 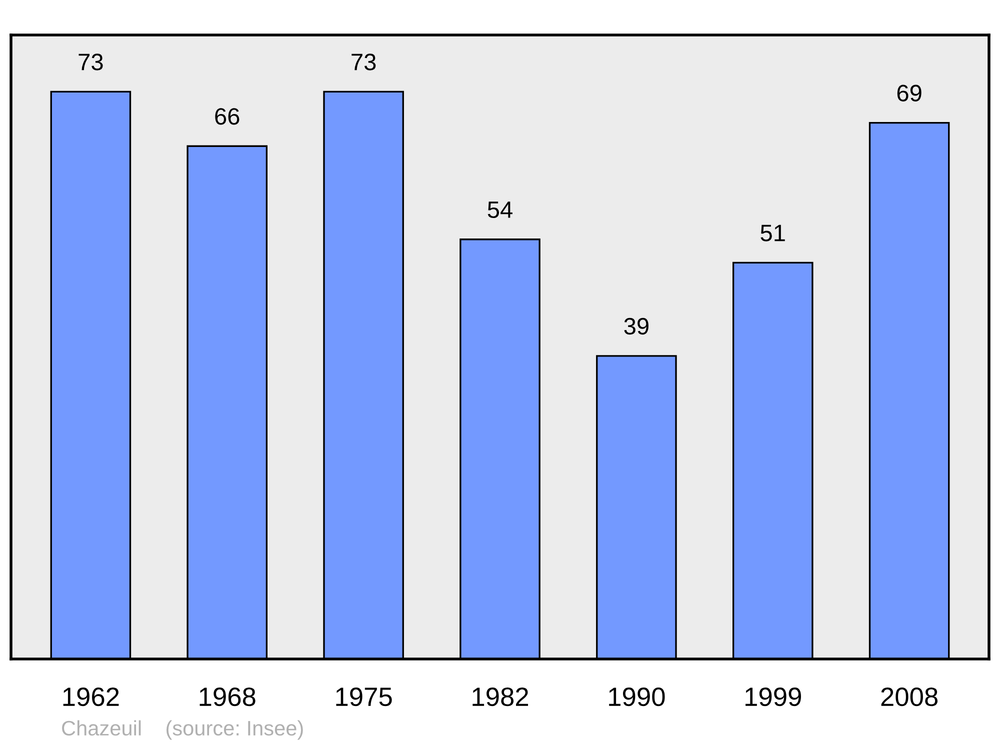 I want to click on data-label: 39, so click(x=636, y=326).